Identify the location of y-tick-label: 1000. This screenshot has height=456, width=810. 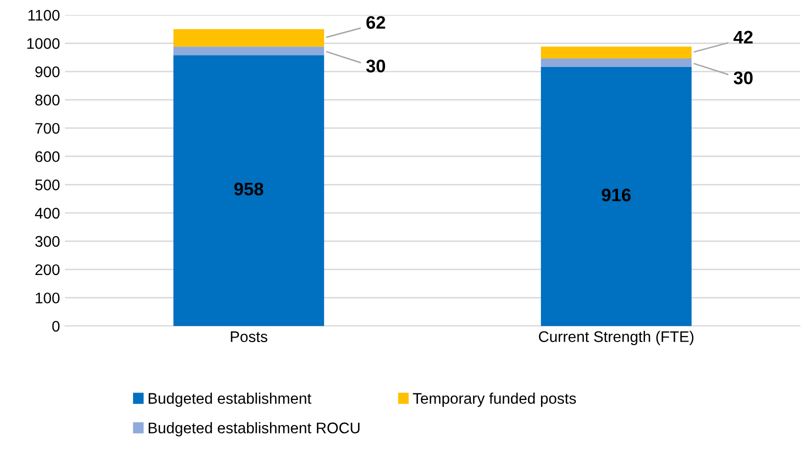
(43, 43).